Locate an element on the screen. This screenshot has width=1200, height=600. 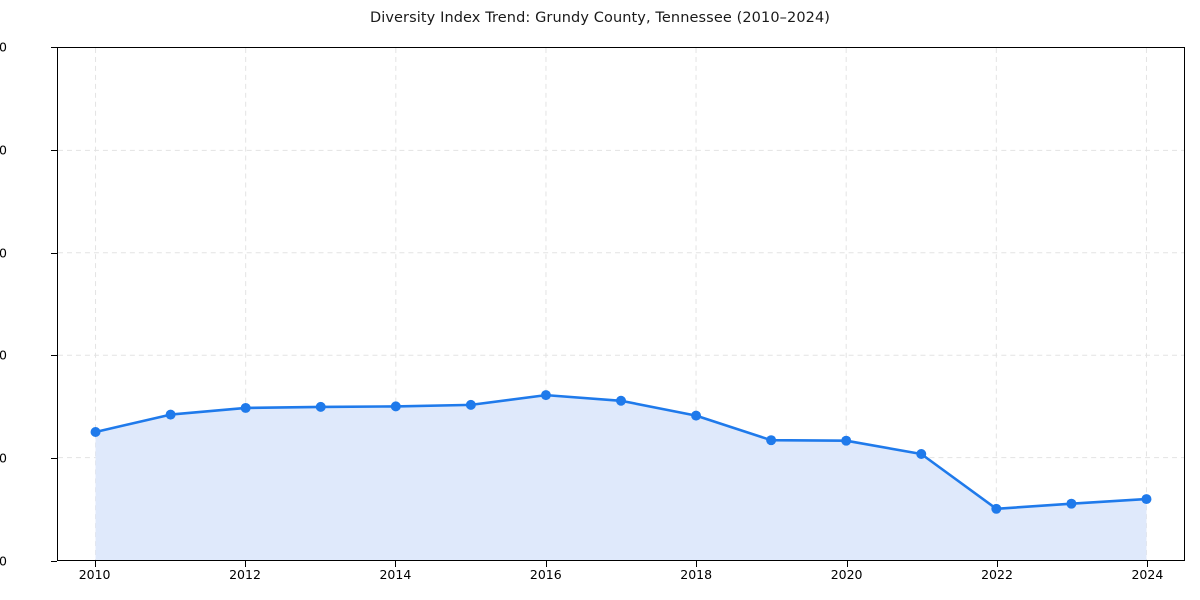
data-point-marker: 2012: 29.7 is located at coordinates (245, 407).